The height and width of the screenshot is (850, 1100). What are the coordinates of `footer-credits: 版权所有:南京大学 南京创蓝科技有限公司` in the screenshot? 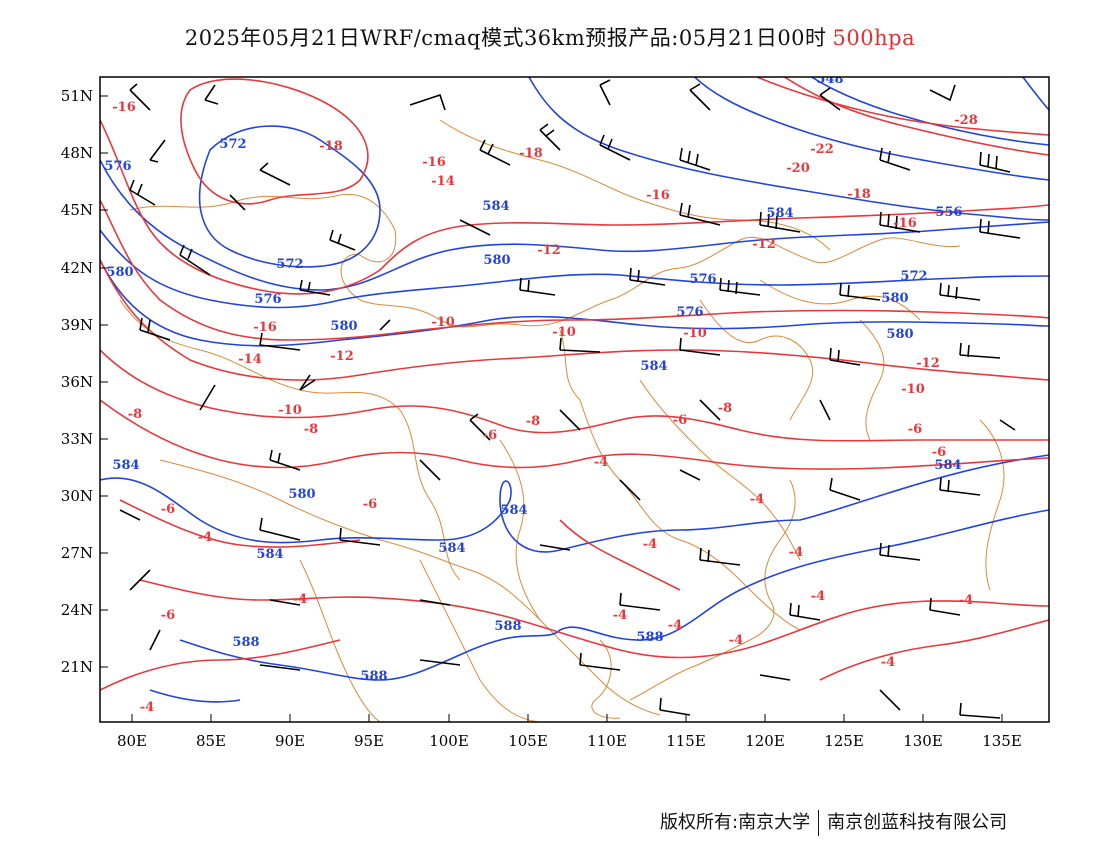 It's located at (833, 822).